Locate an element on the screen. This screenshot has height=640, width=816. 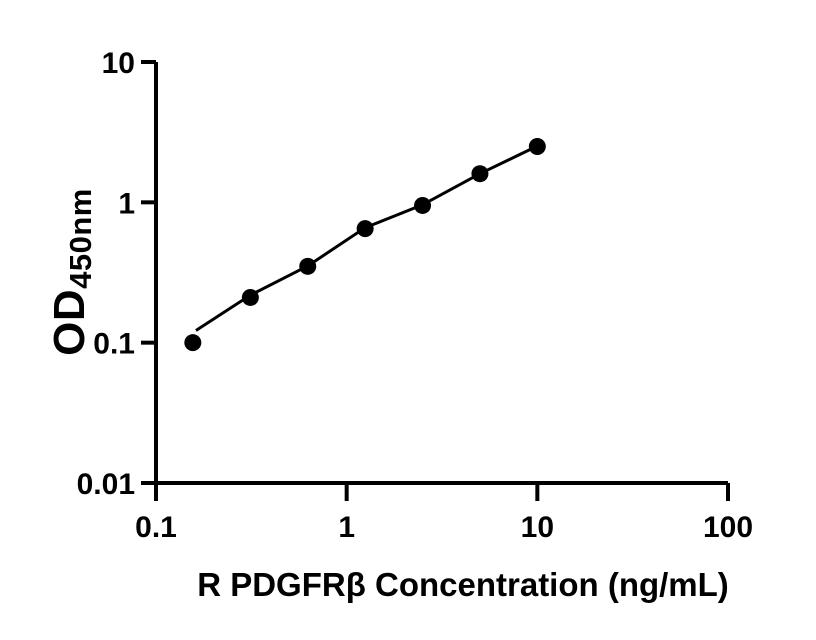
y-tick-label: 1 is located at coordinates (126, 203).